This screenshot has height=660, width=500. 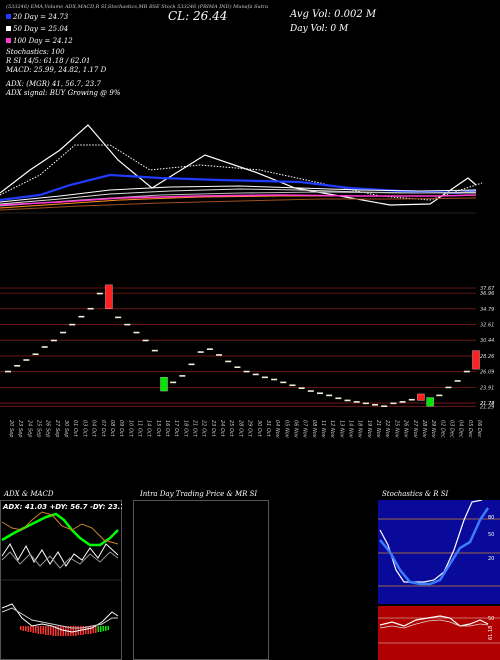 What do you see at coordinates (396, 429) in the screenshot?
I see `date-tick-label: 25 Nov` at bounding box center [396, 429].